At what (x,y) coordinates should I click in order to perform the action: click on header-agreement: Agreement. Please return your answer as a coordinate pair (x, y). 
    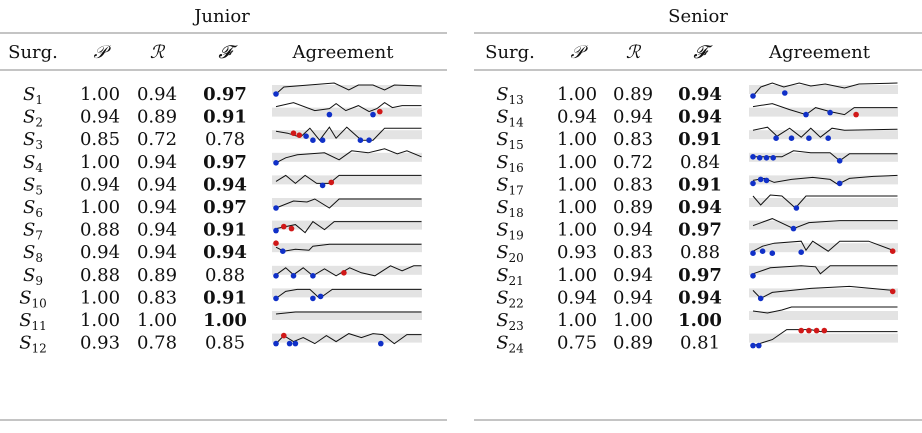
    Looking at the image, I should click on (819, 52).